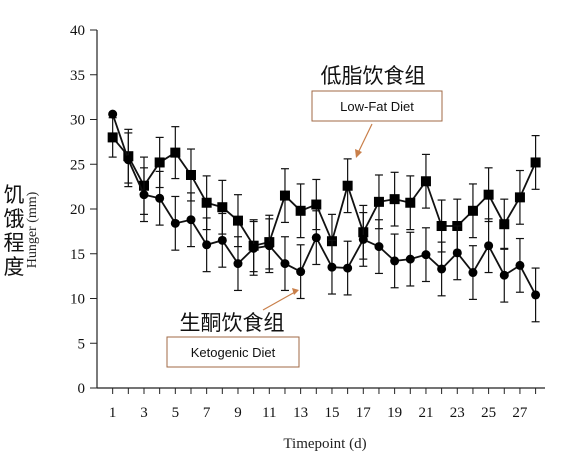  What do you see at coordinates (269, 413) in the screenshot?
I see `x-tick-label: 11` at bounding box center [269, 413].